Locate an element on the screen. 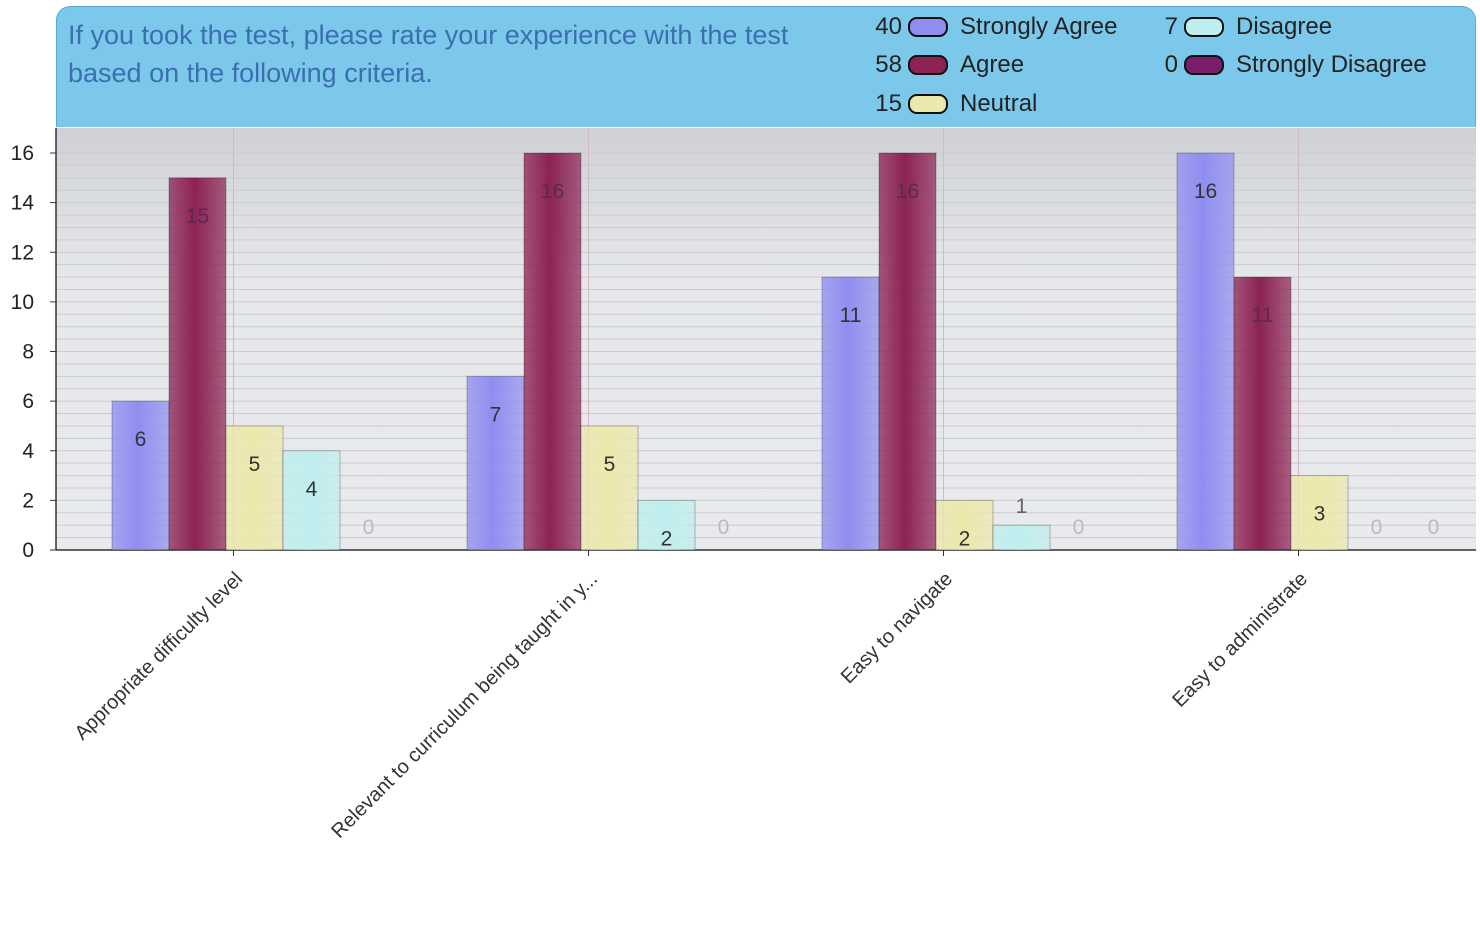 This screenshot has width=1480, height=937. legend-label: Disagree is located at coordinates (1284, 26).